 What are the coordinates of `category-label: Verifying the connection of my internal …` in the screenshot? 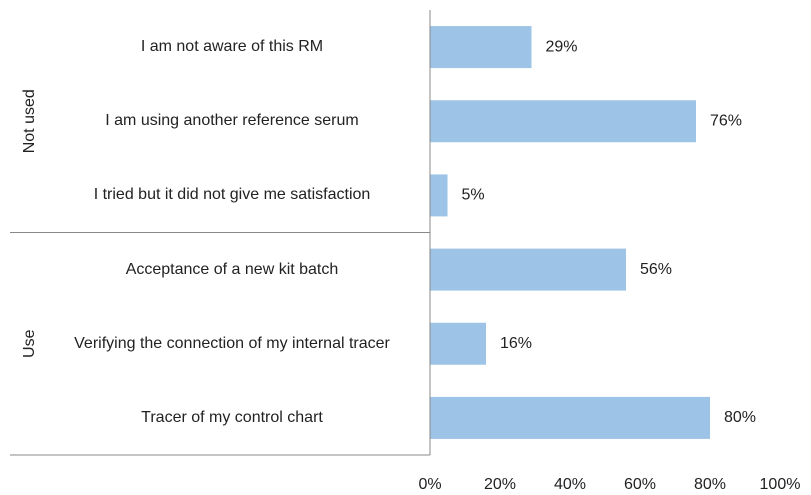 It's located at (232, 343).